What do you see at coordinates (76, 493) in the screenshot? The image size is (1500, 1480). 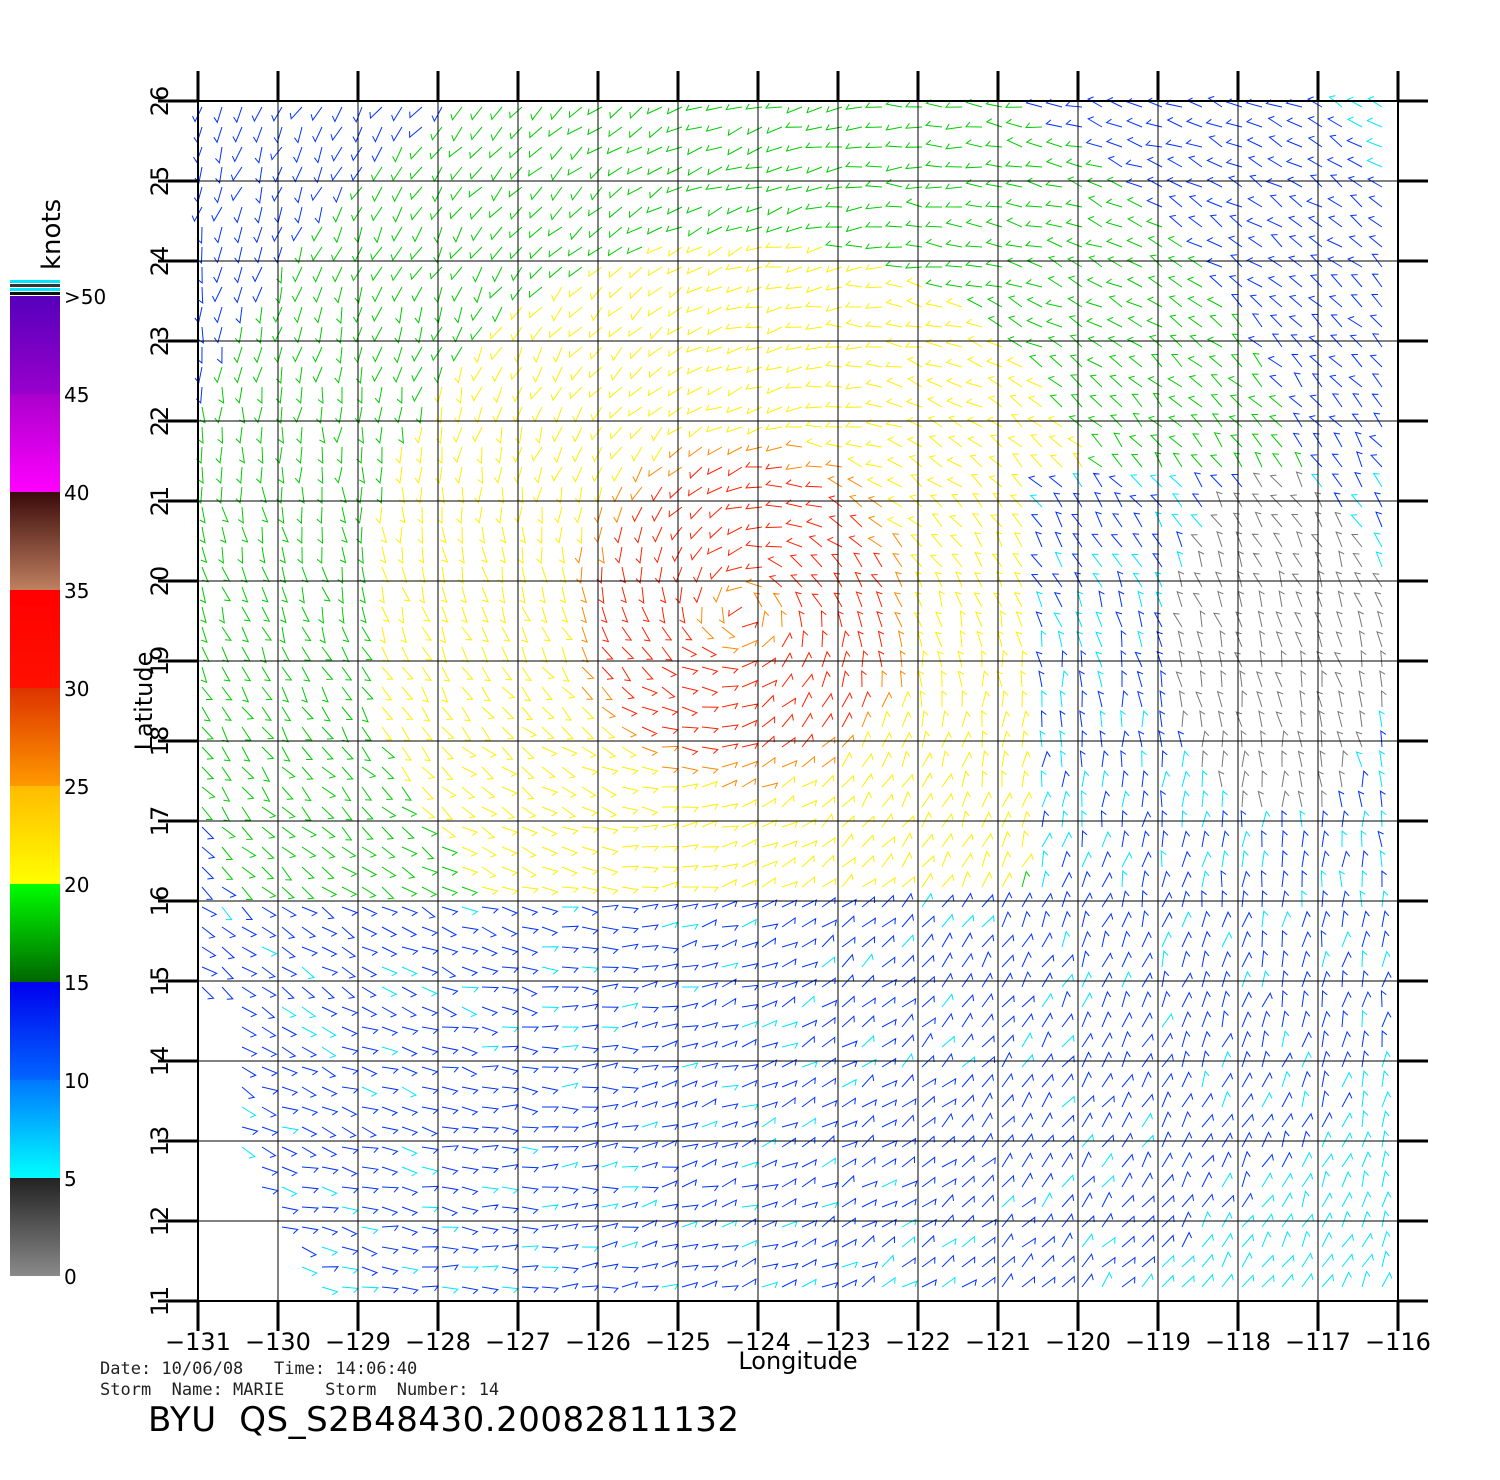 I see `colorbar-label: 40` at bounding box center [76, 493].